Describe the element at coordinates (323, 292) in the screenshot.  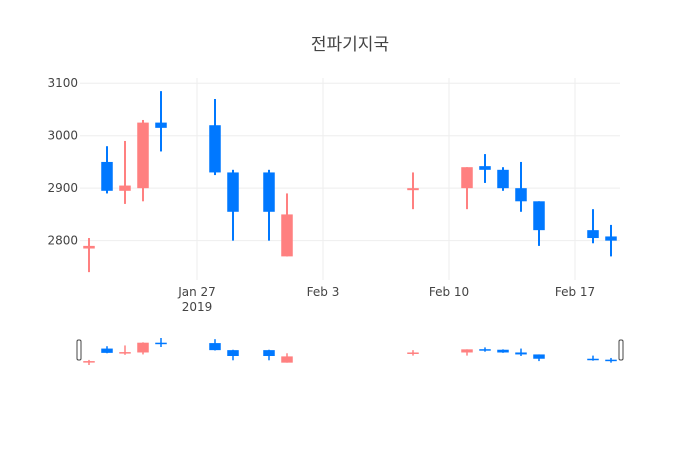
I see `x-tick-label: Feb 3` at that location.